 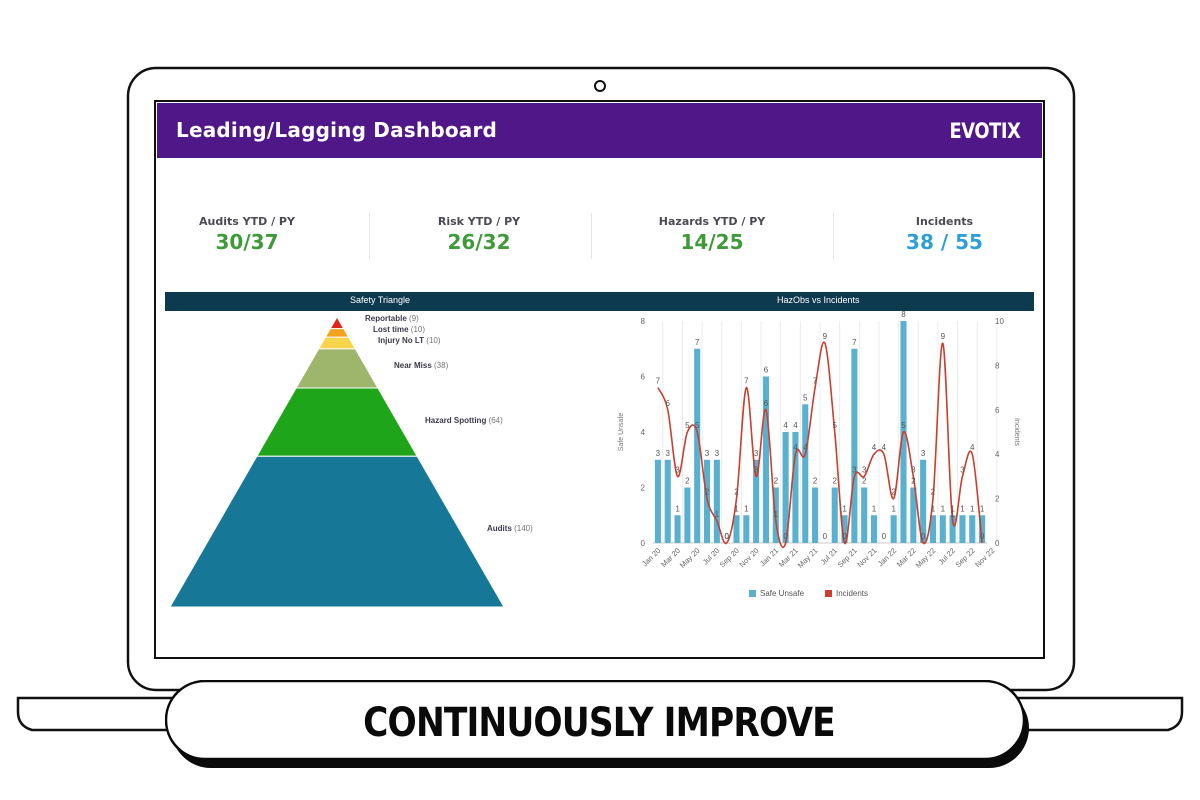 I want to click on dashboard-header: Leading/Lagging Dashboard EVOTIX, so click(x=599, y=130).